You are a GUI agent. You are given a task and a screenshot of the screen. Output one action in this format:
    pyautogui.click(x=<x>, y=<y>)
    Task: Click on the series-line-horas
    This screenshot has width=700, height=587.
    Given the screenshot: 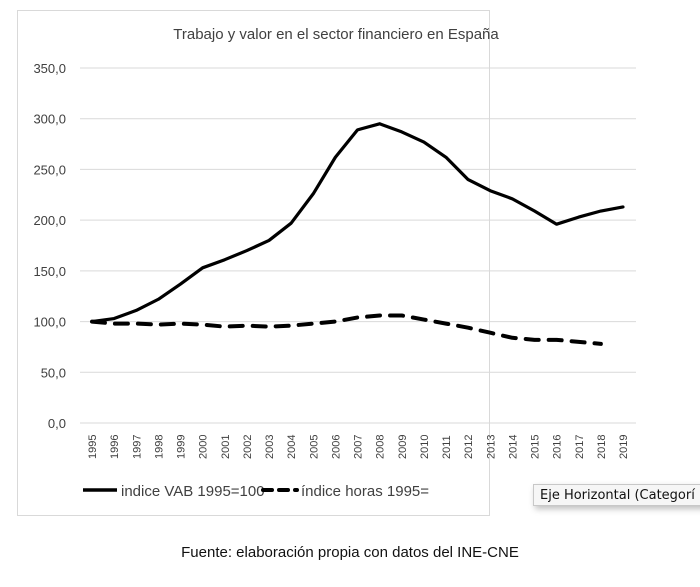 What is the action you would take?
    pyautogui.click(x=346, y=329)
    